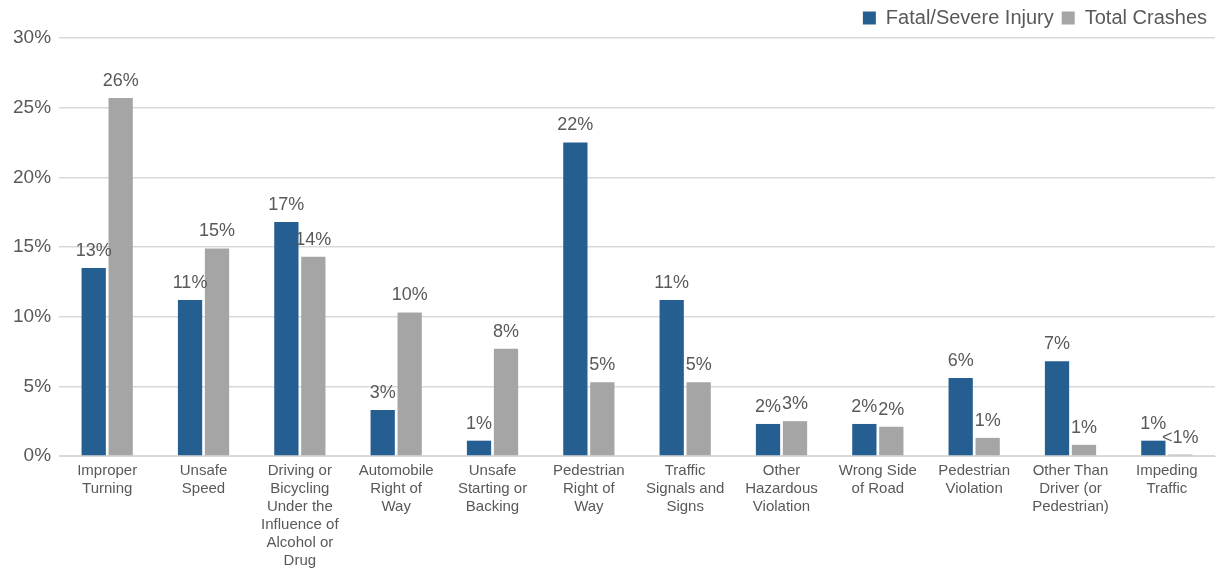 The image size is (1223, 576). What do you see at coordinates (217, 230) in the screenshot?
I see `data-label: 15%` at bounding box center [217, 230].